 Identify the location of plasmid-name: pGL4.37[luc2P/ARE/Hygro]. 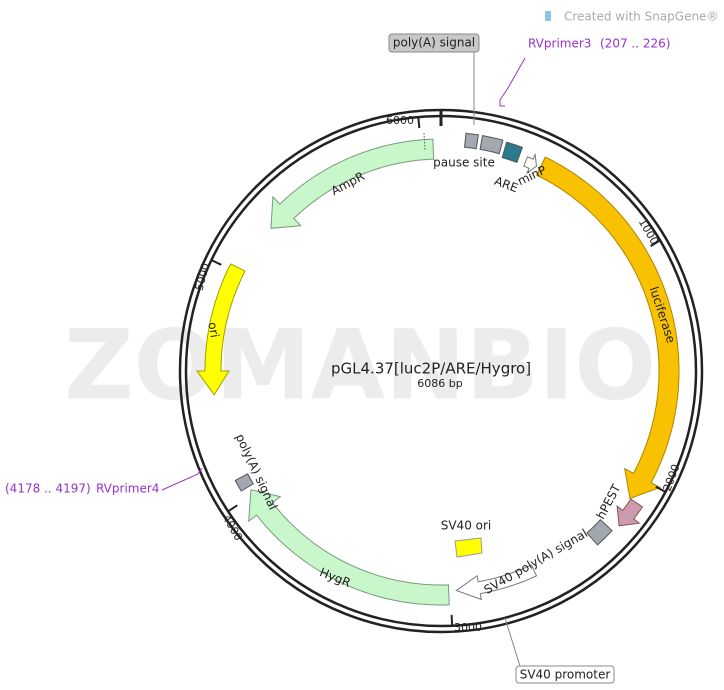
(431, 369).